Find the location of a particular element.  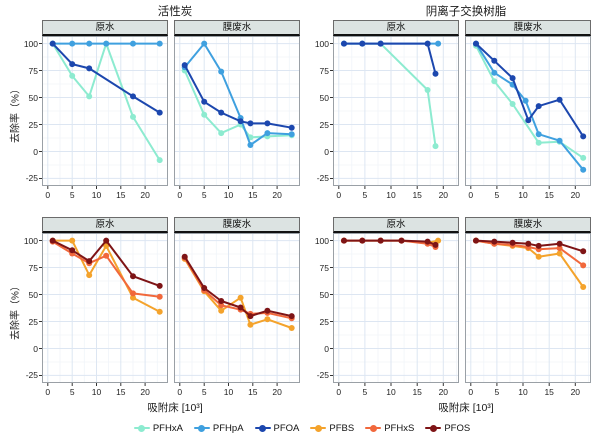

legend-item-pfhpa: PFHpA is located at coordinates (218, 428).